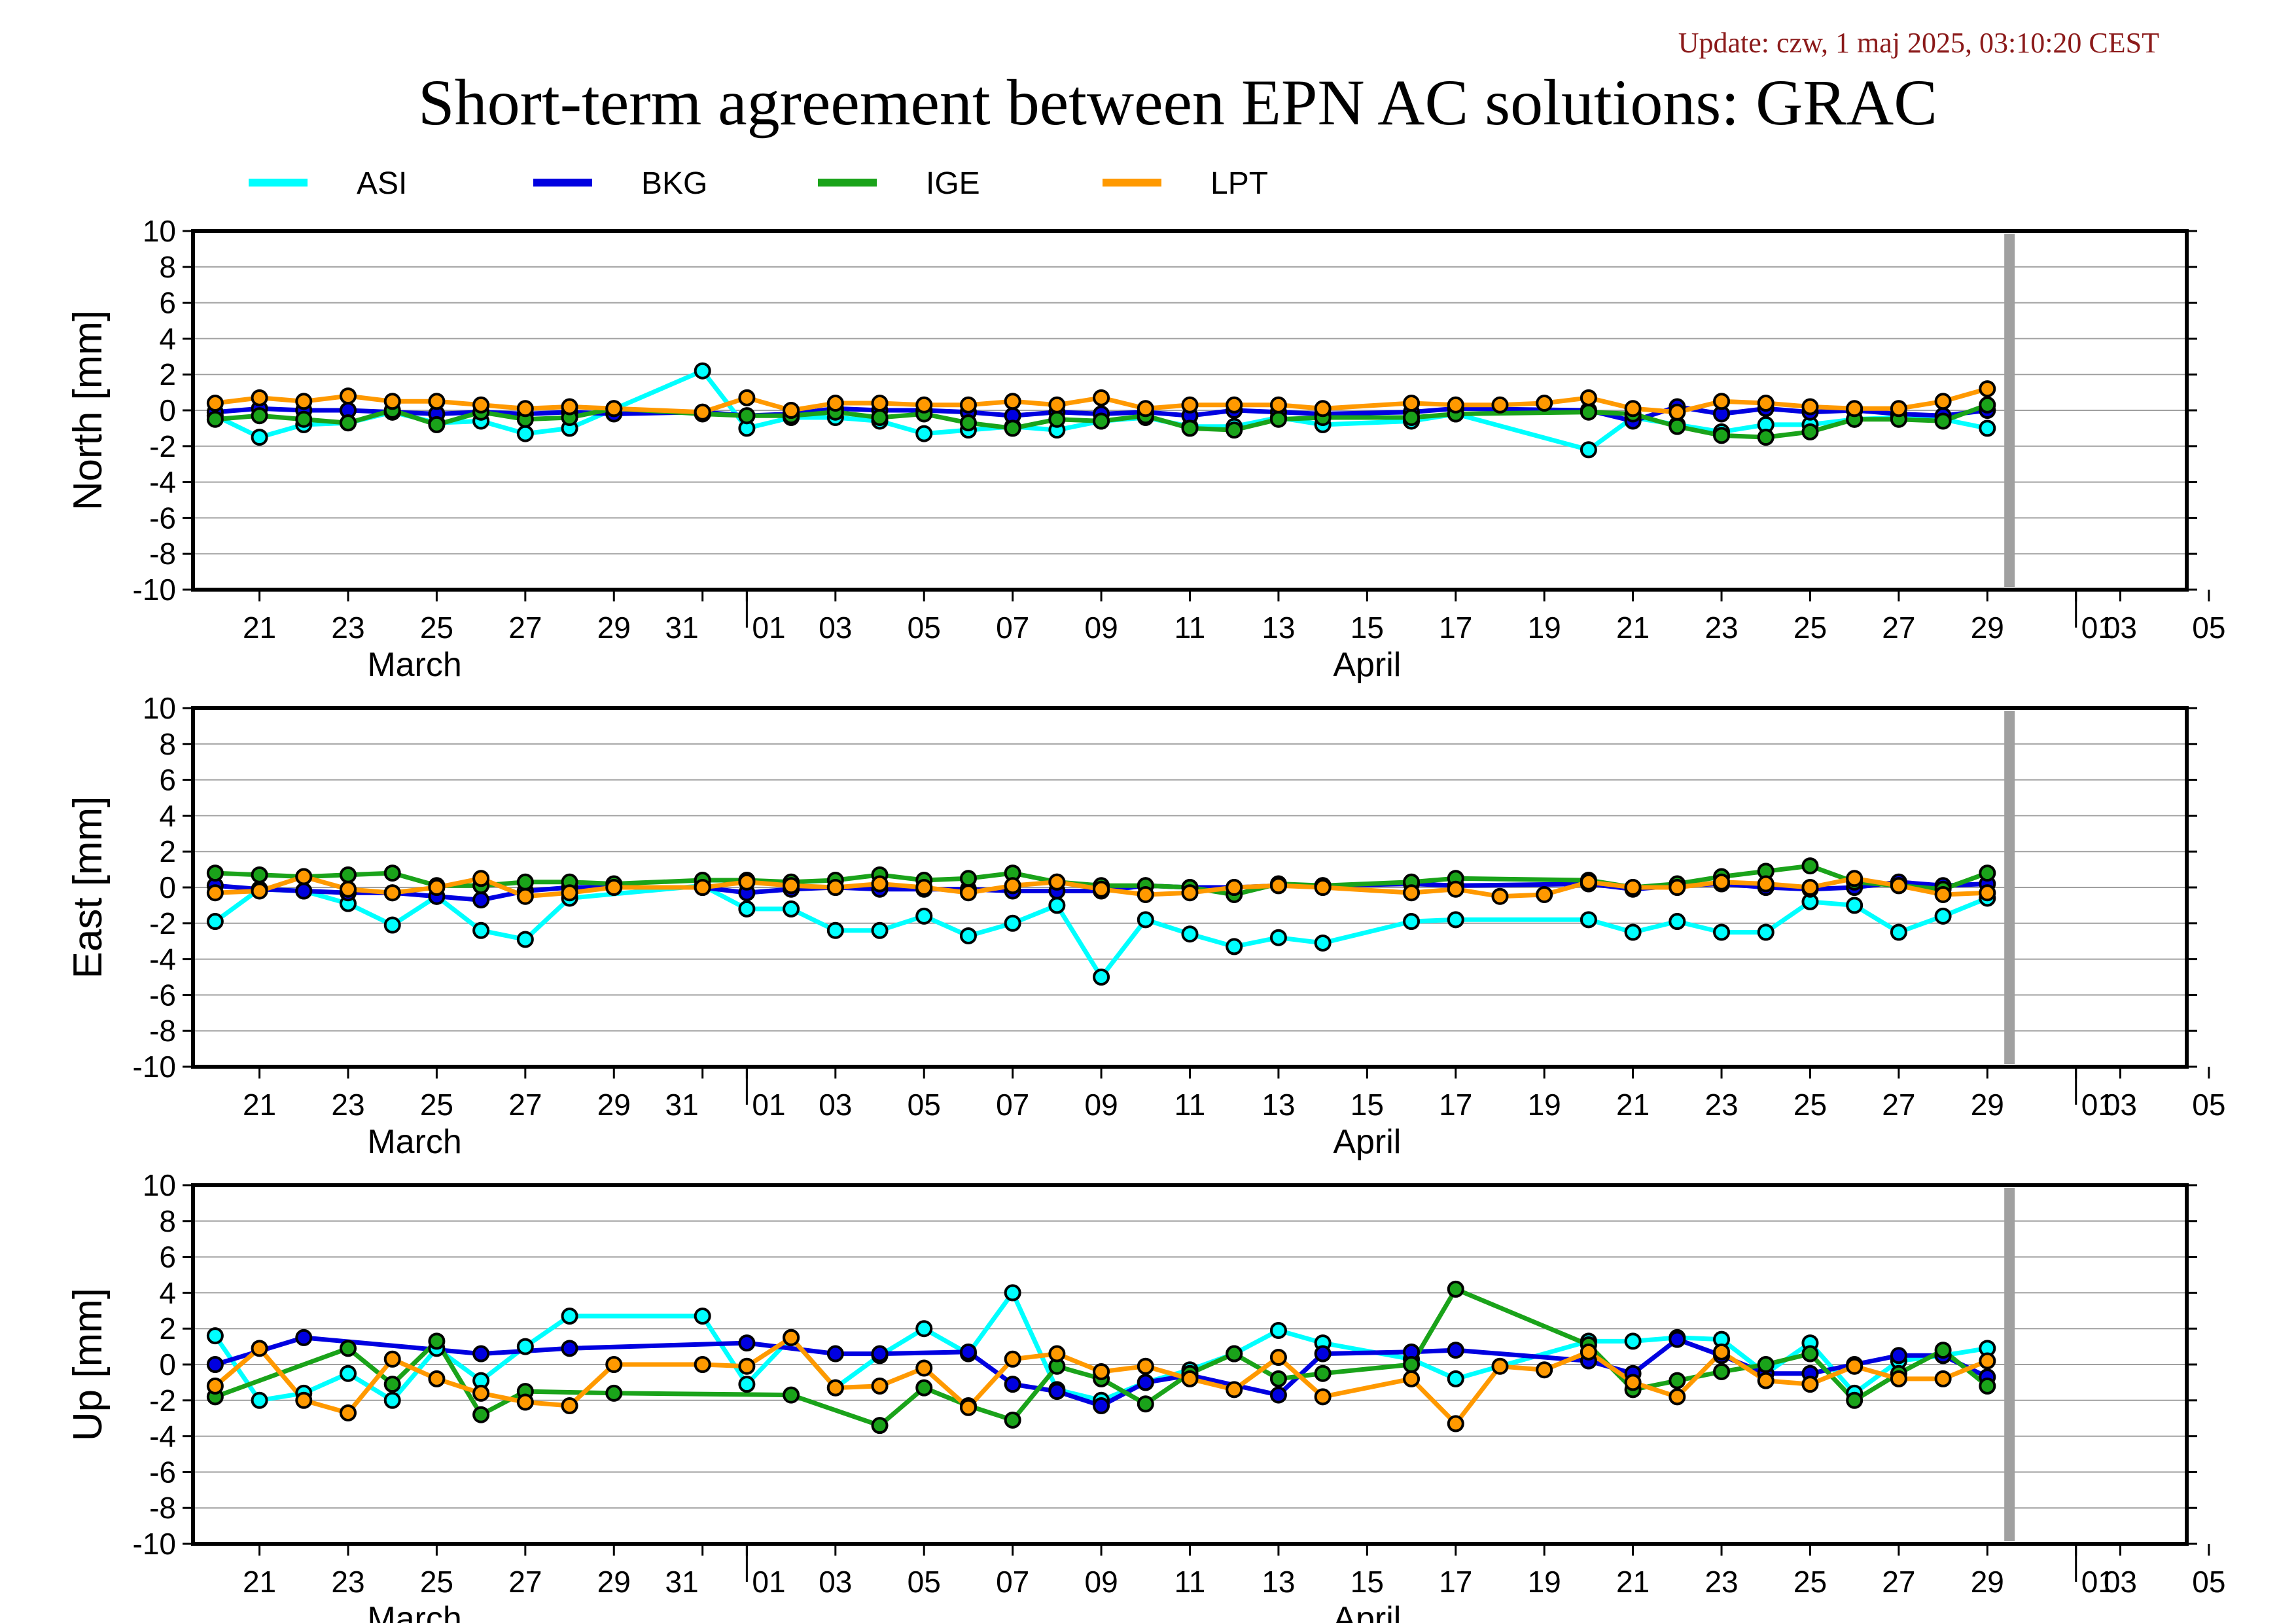 Image resolution: width=2296 pixels, height=1623 pixels. Describe the element at coordinates (899, 183) in the screenshot. I see `legend-item-ige: IGE` at that location.